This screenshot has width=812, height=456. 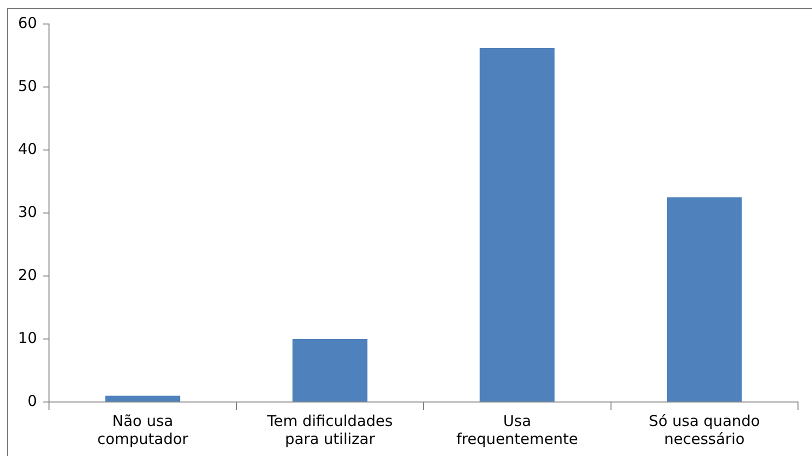 What do you see at coordinates (28, 149) in the screenshot?
I see `y-tick-label: 40` at bounding box center [28, 149].